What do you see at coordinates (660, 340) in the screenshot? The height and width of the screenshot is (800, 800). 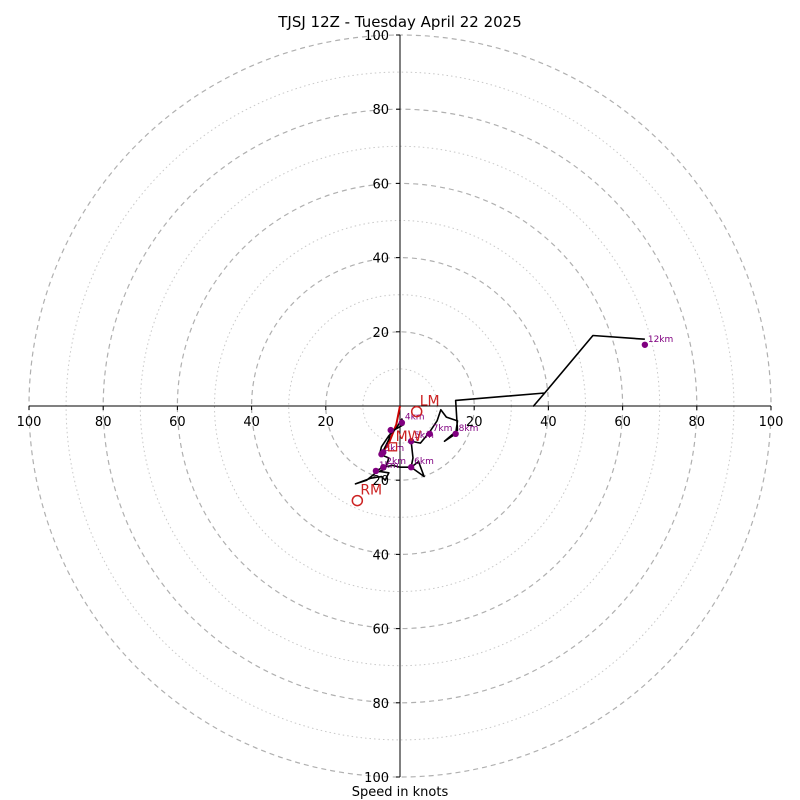 I see `height-marker-label: 12km` at bounding box center [660, 340].